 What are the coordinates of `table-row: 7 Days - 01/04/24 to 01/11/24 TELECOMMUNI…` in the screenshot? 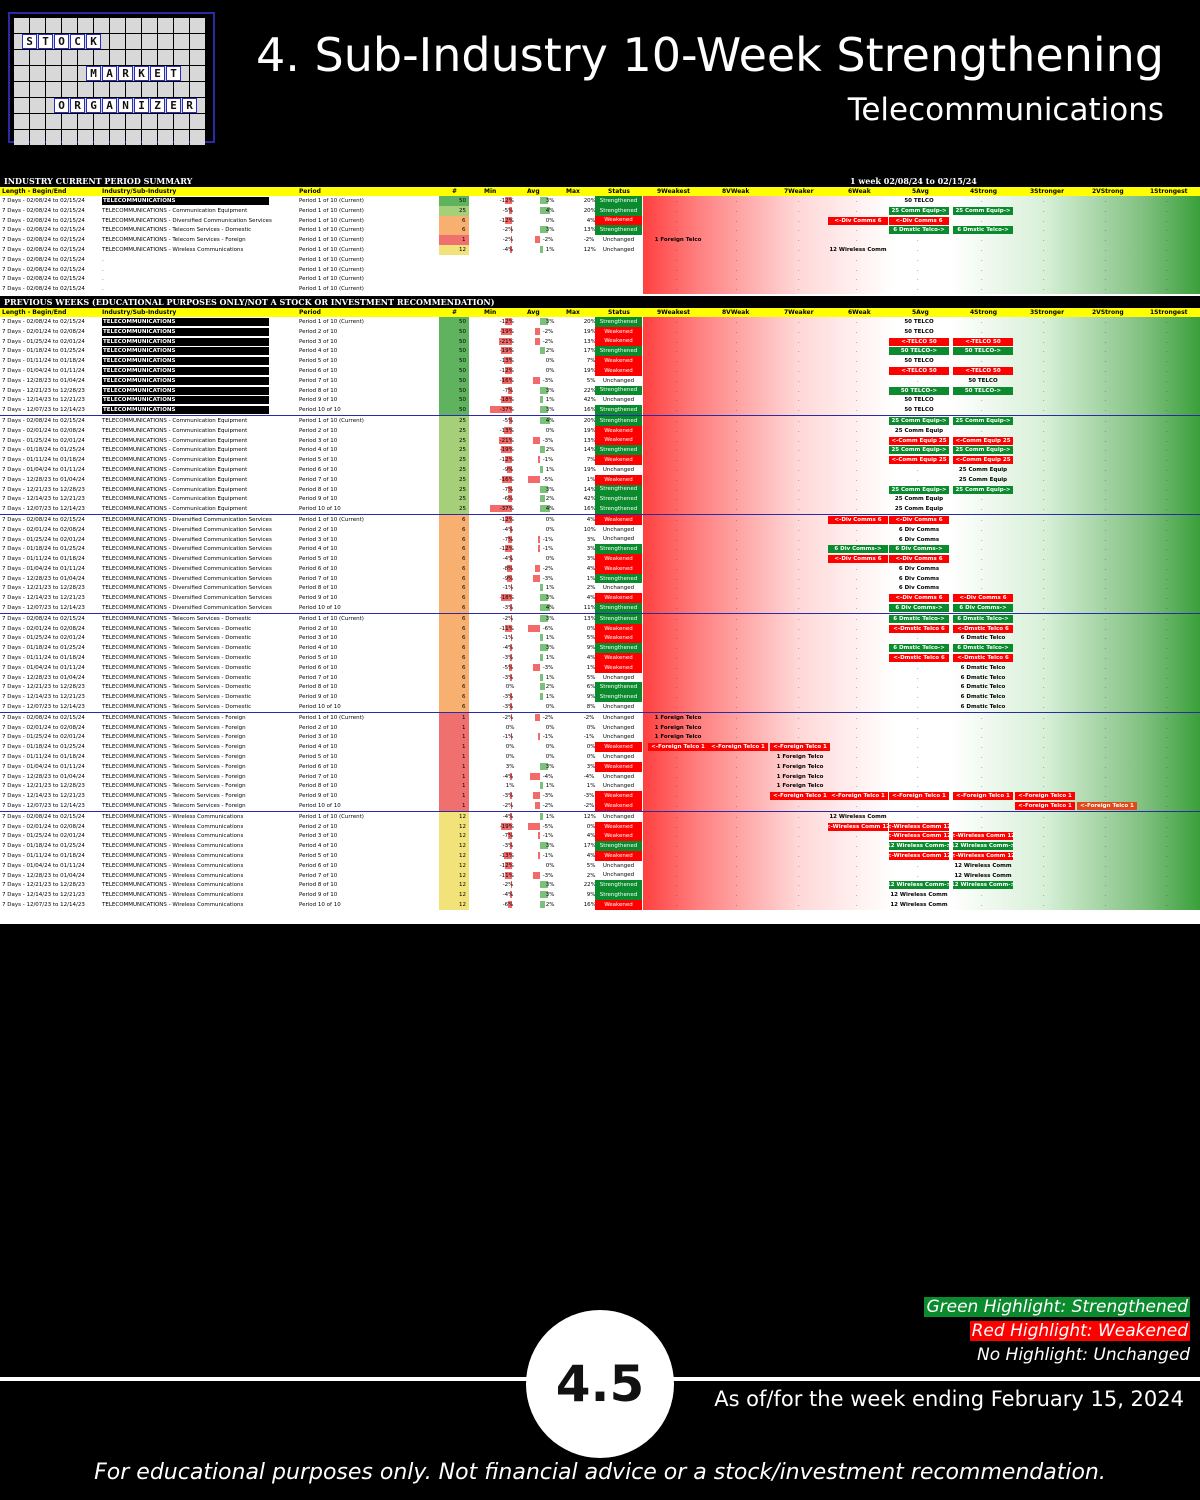 It's located at (600, 370).